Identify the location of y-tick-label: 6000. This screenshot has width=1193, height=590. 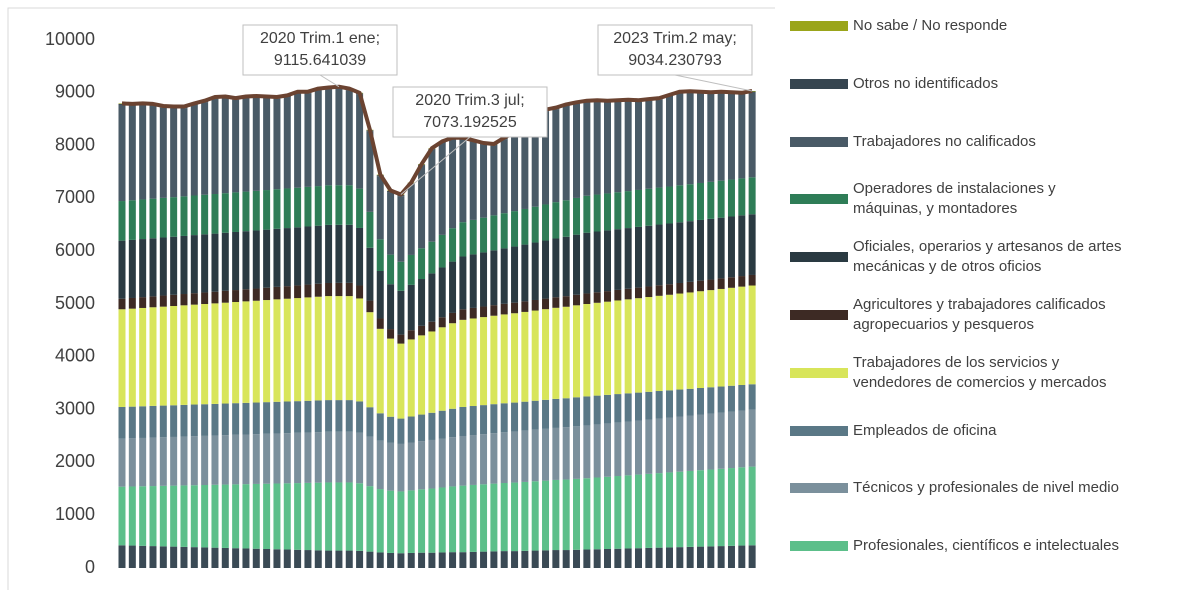
(75, 250).